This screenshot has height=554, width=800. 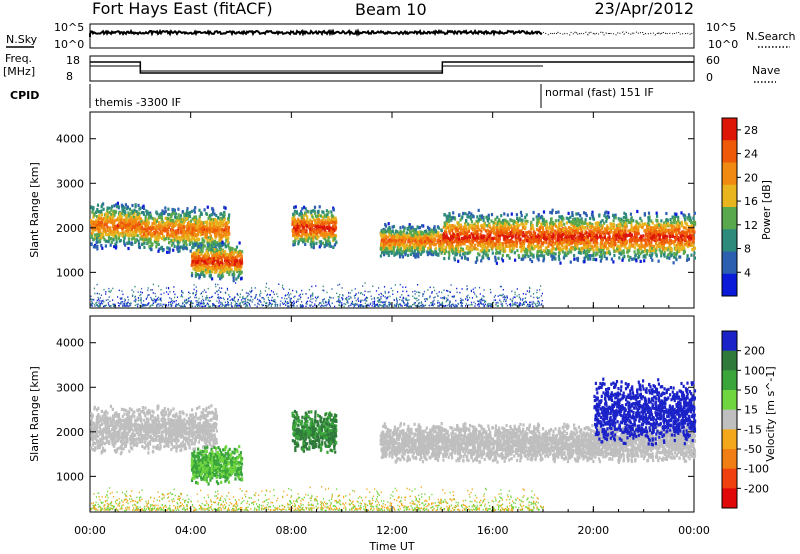 What do you see at coordinates (391, 9) in the screenshot?
I see `beam-title: Beam 10` at bounding box center [391, 9].